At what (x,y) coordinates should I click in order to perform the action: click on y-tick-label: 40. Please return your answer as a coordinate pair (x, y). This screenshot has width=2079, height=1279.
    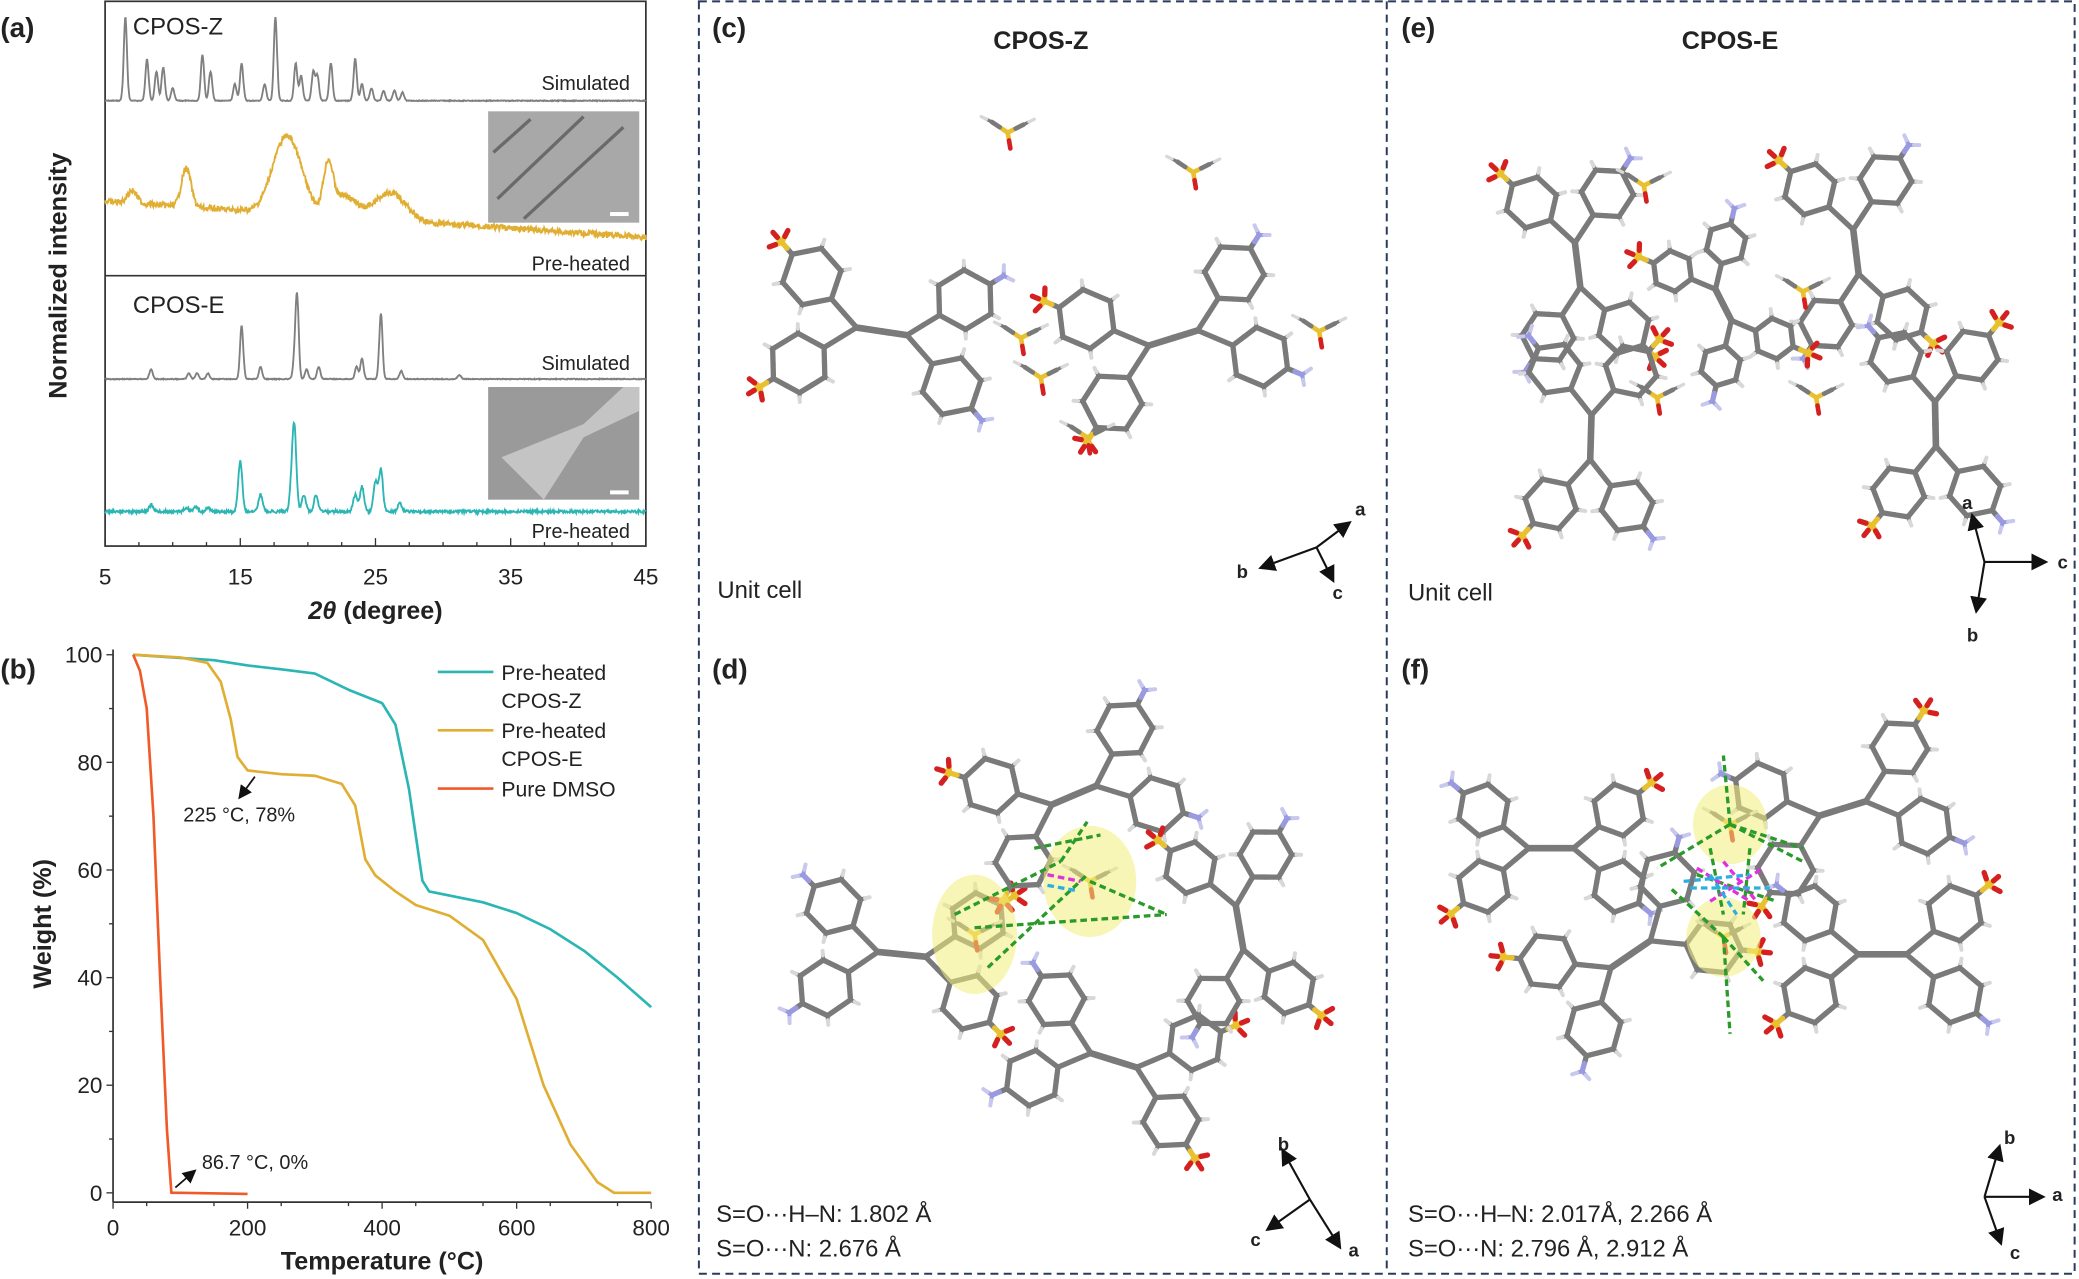
    Looking at the image, I should click on (89, 978).